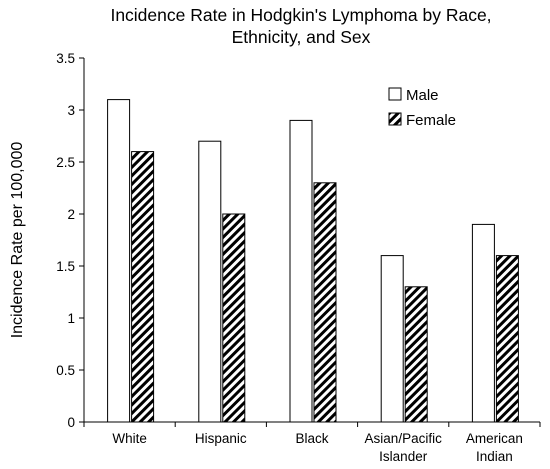  Describe the element at coordinates (71, 214) in the screenshot. I see `y-tick-label: 2` at that location.